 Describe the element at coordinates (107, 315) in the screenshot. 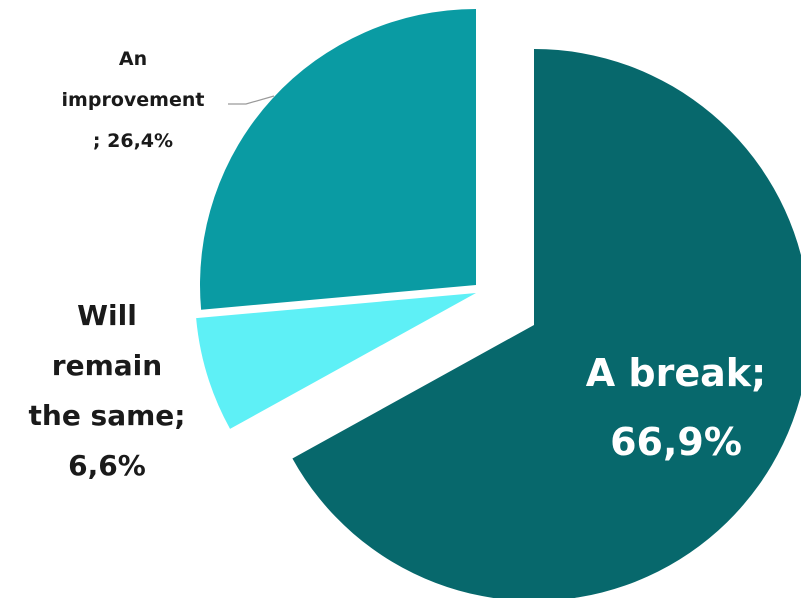

I see `slice-will-remain-the-same-label-line: Will` at that location.